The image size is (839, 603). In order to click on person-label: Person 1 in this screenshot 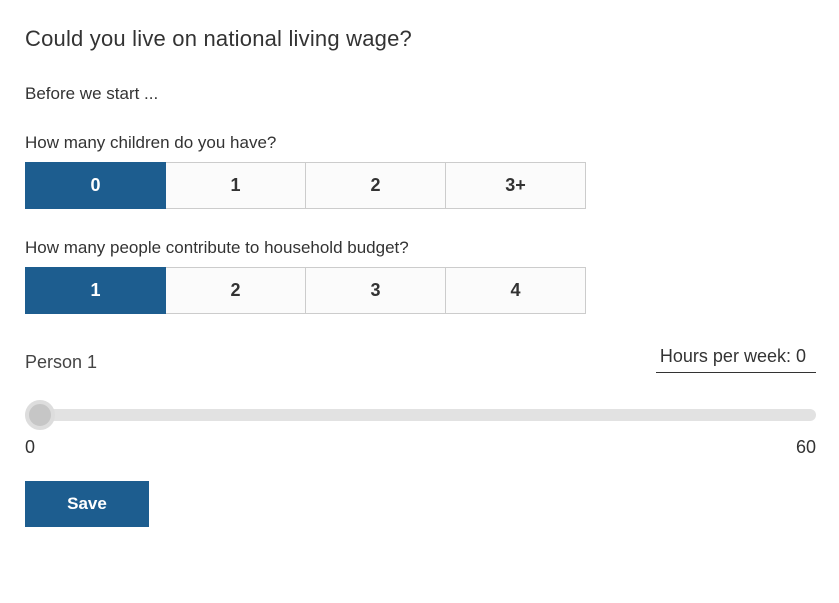, I will do `click(61, 362)`.